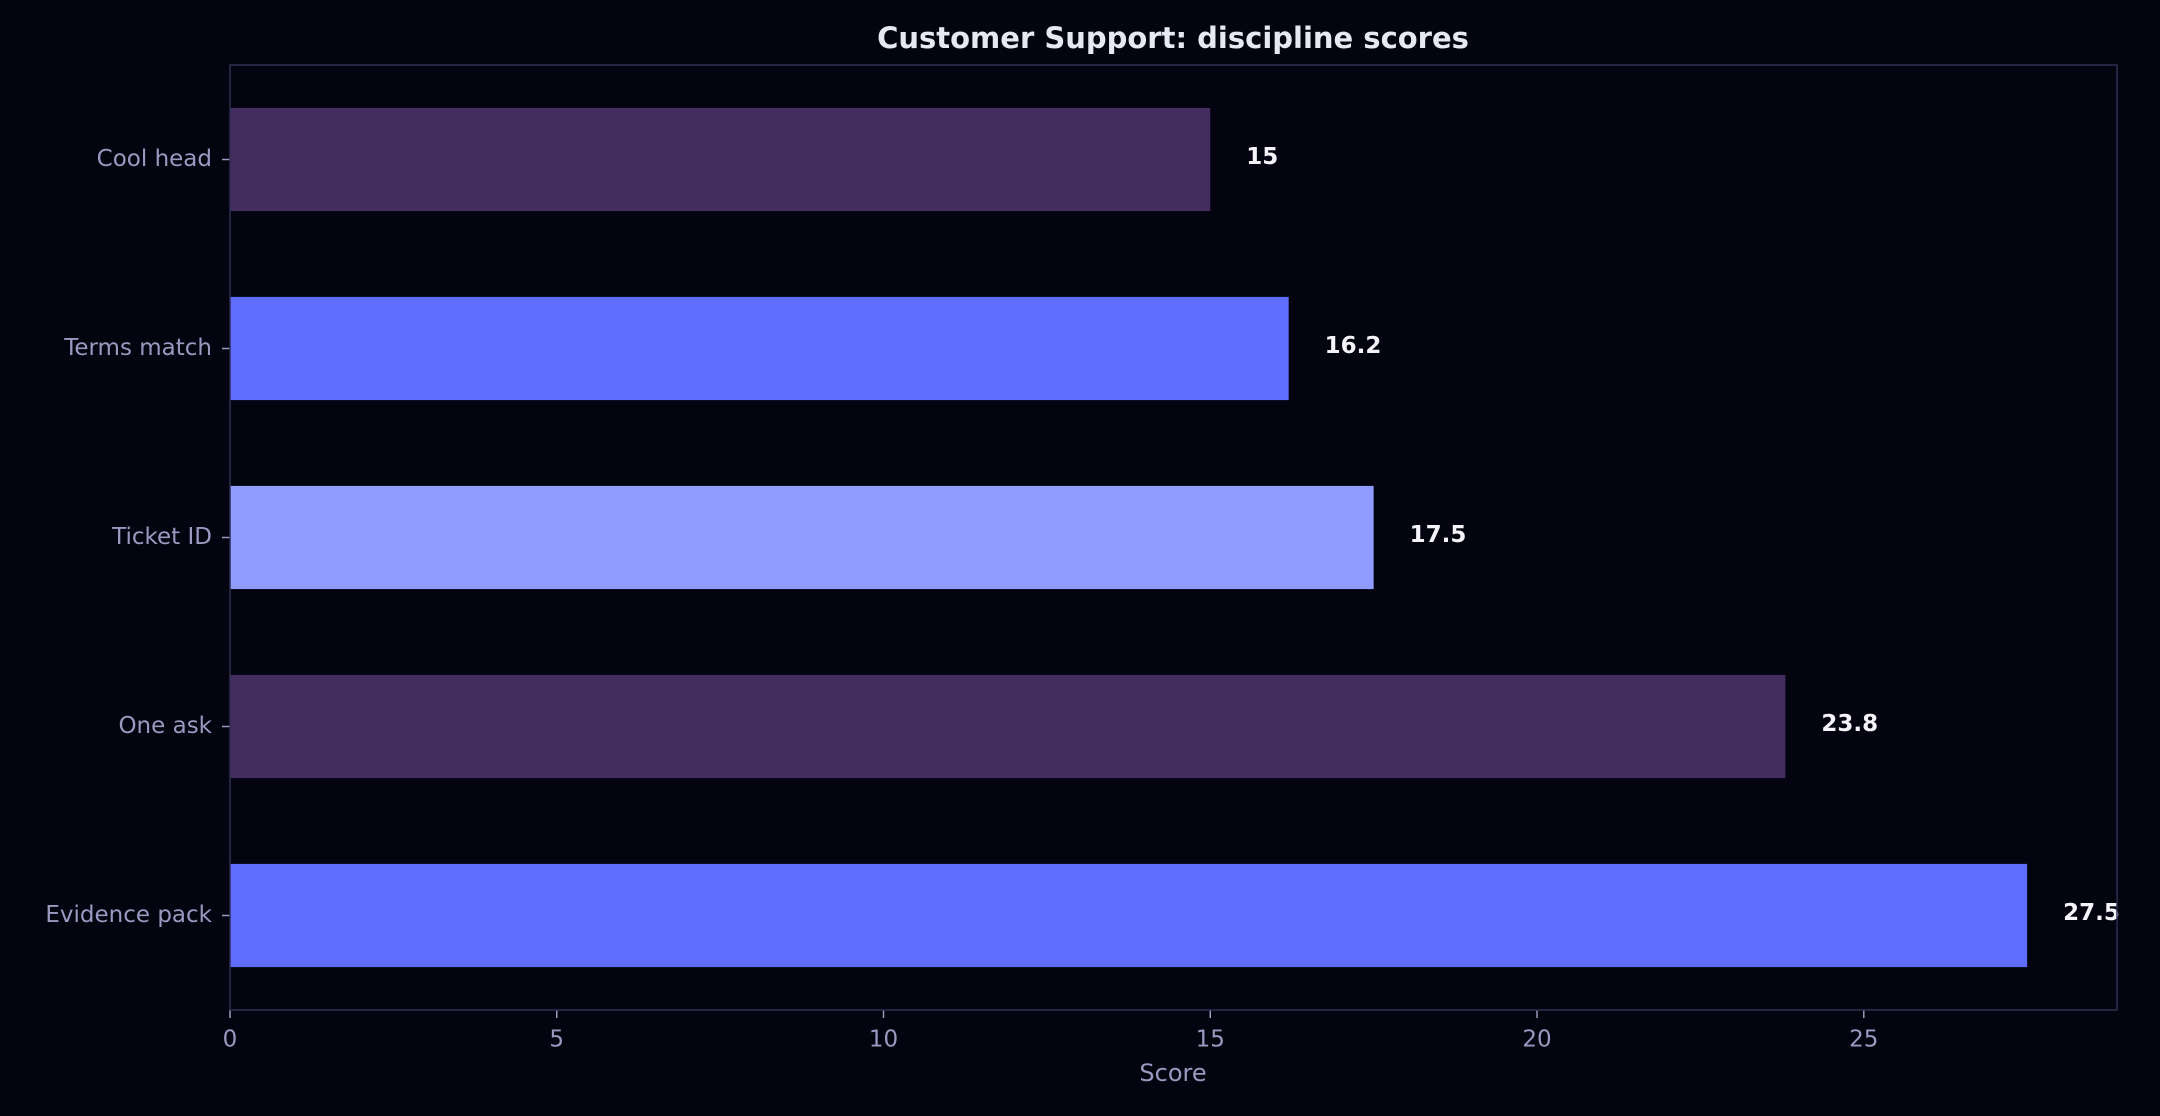 This screenshot has height=1116, width=2160. I want to click on y-tick-label: Evidence pack, so click(128, 915).